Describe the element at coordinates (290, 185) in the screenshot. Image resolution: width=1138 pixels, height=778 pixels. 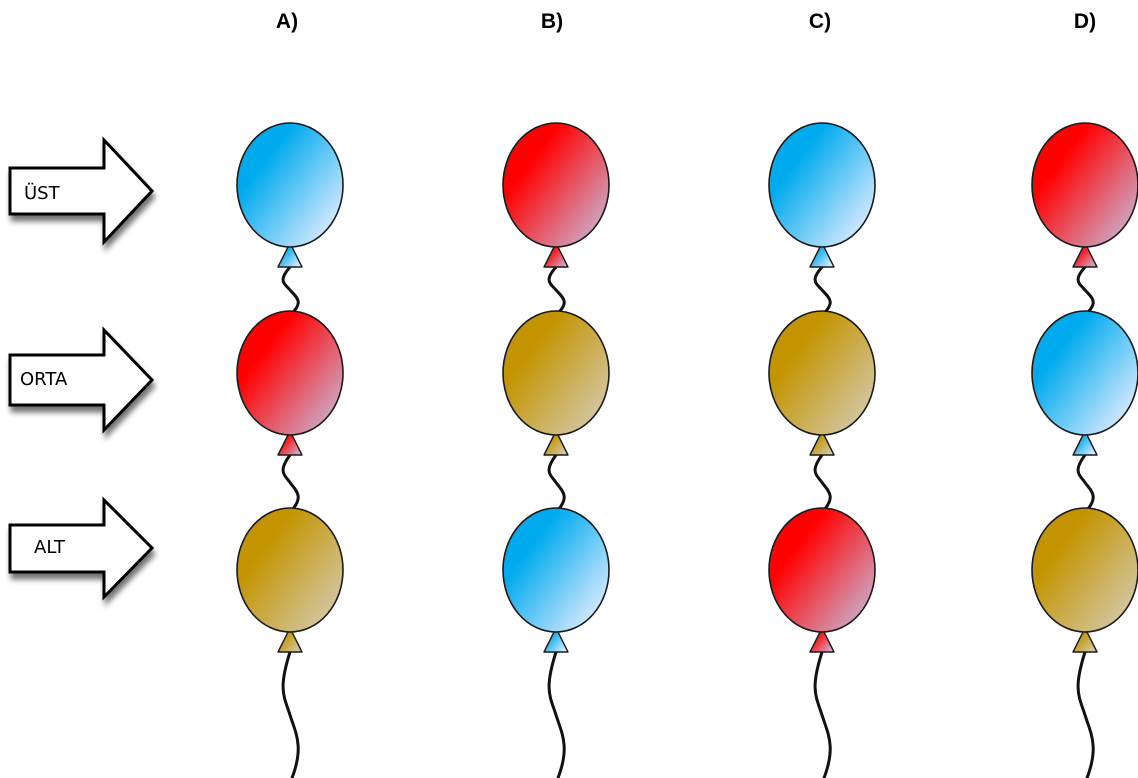
I see `balloon-a-ust-blue` at that location.